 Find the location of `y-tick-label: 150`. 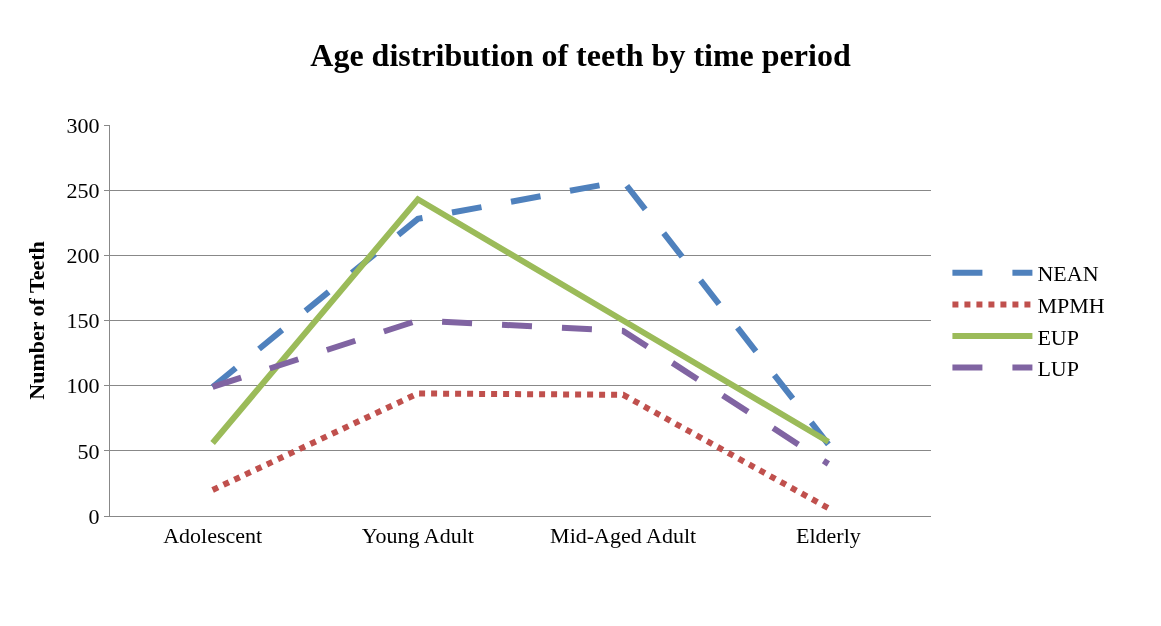

y-tick-label: 150 is located at coordinates (83, 321).